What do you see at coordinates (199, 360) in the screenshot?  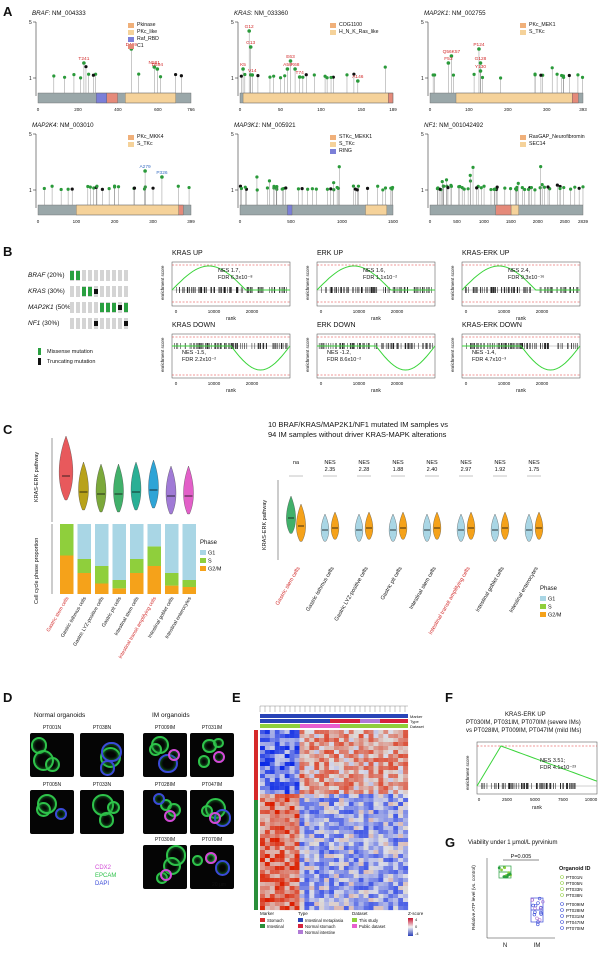 I see `fdr-value: FDR 2.2x10⁻²` at bounding box center [199, 360].